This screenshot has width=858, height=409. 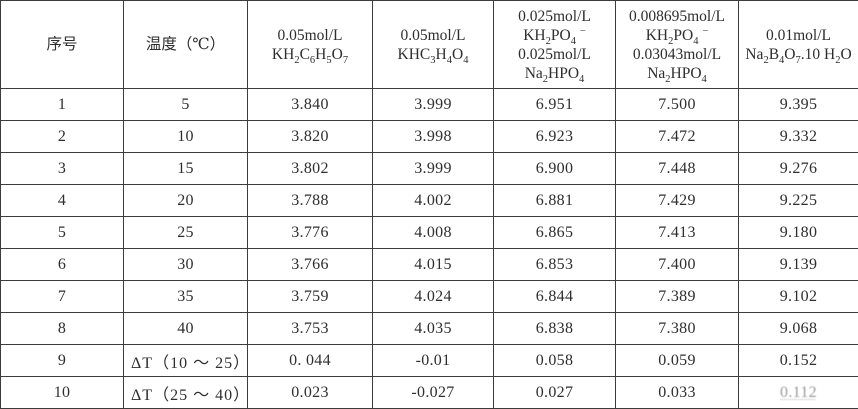 What do you see at coordinates (310, 44) in the screenshot?
I see `column-header-kh2c6h5o7: 0.05mol/L KH2C6H5O7` at bounding box center [310, 44].